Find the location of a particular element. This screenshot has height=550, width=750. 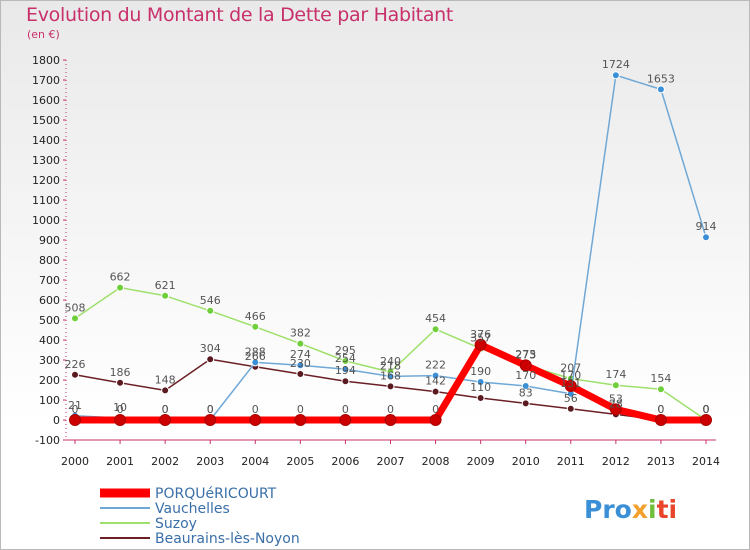

legend-label: Vauchelles is located at coordinates (192, 509).